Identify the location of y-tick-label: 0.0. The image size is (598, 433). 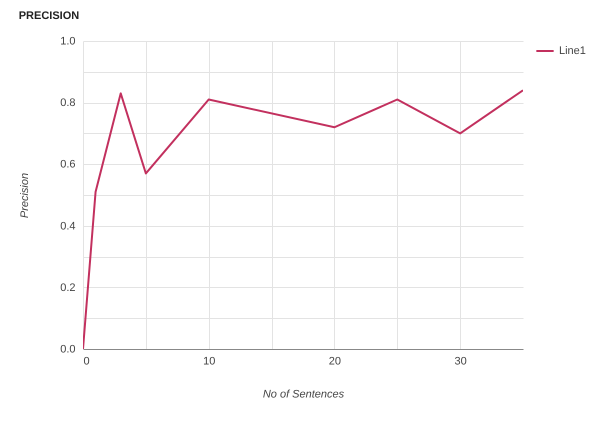
(68, 350).